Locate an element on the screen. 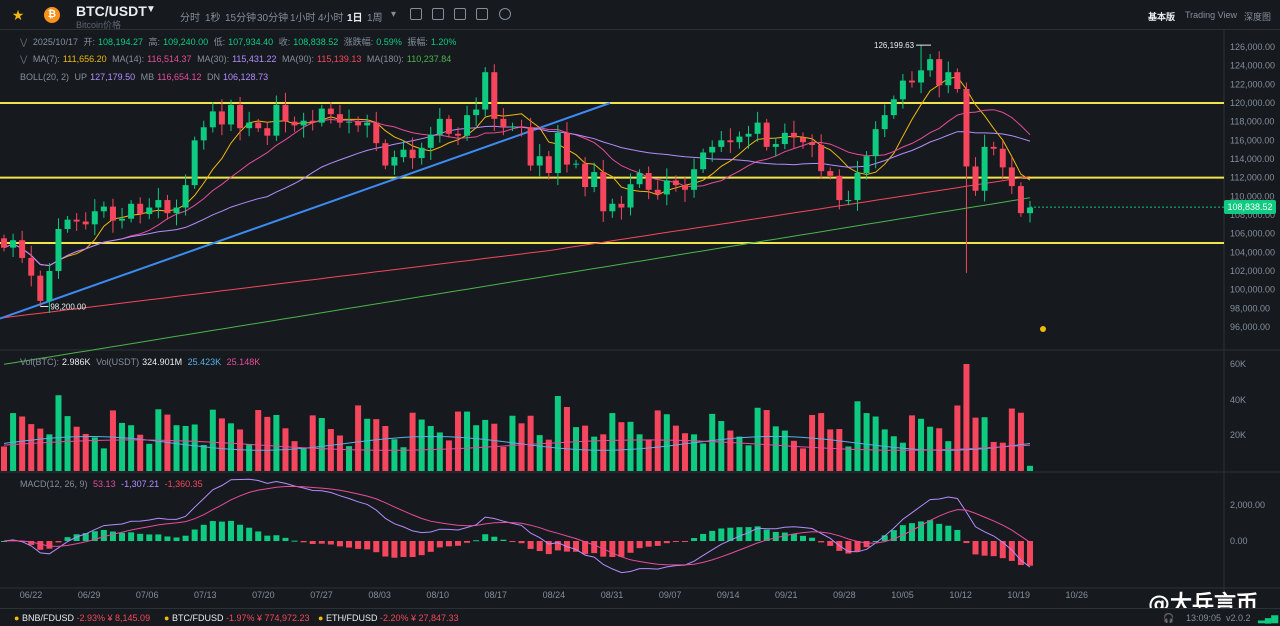 The image size is (1280, 626). vol-btc-label: Vol(BTC): is located at coordinates (40, 362).